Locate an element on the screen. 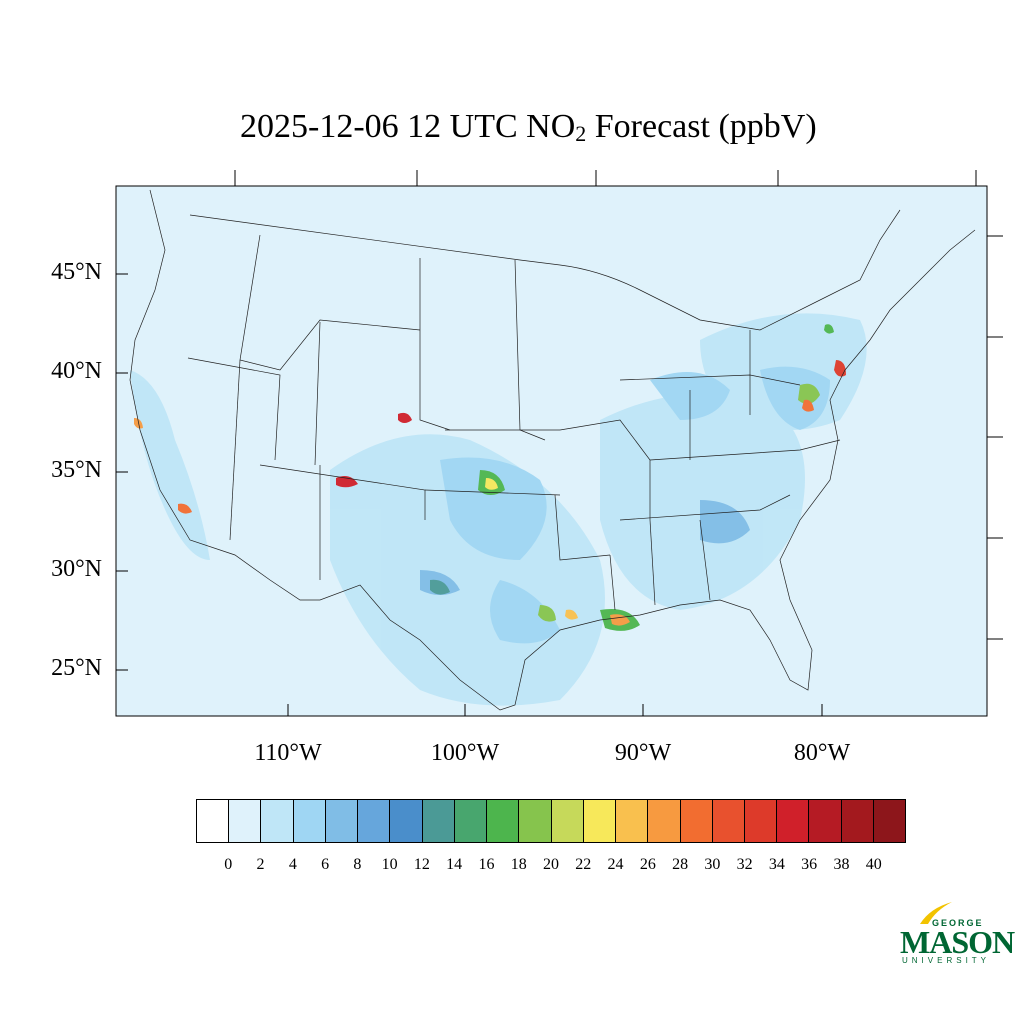 The image size is (1024, 1024). colorbar-tick-label: 28 is located at coordinates (680, 864).